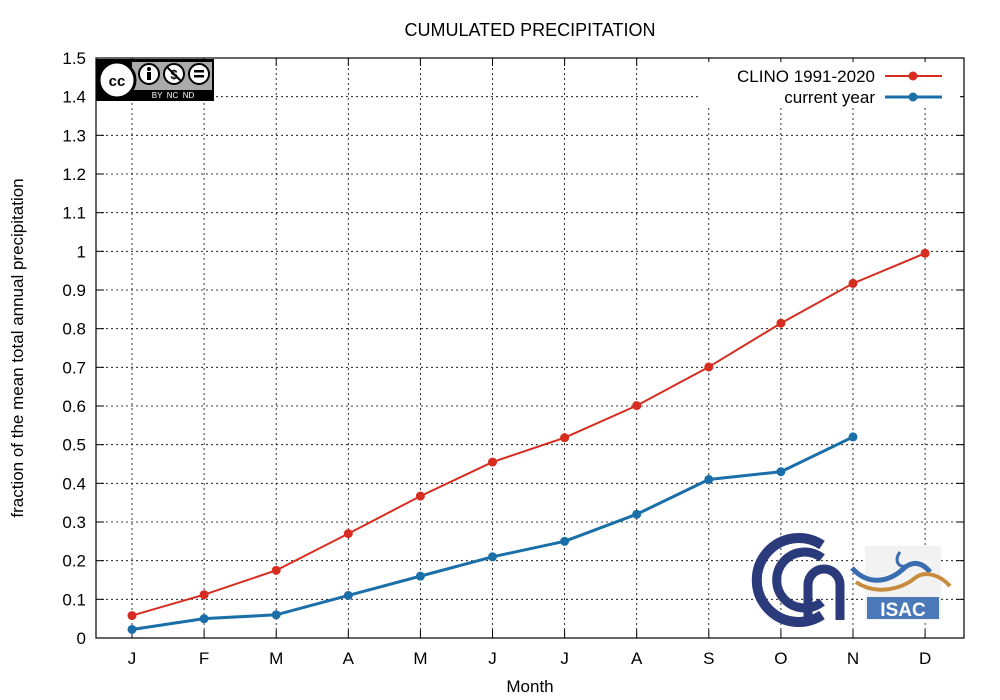 The width and height of the screenshot is (1000, 700). I want to click on y-tick-label: 1.5, so click(74, 58).